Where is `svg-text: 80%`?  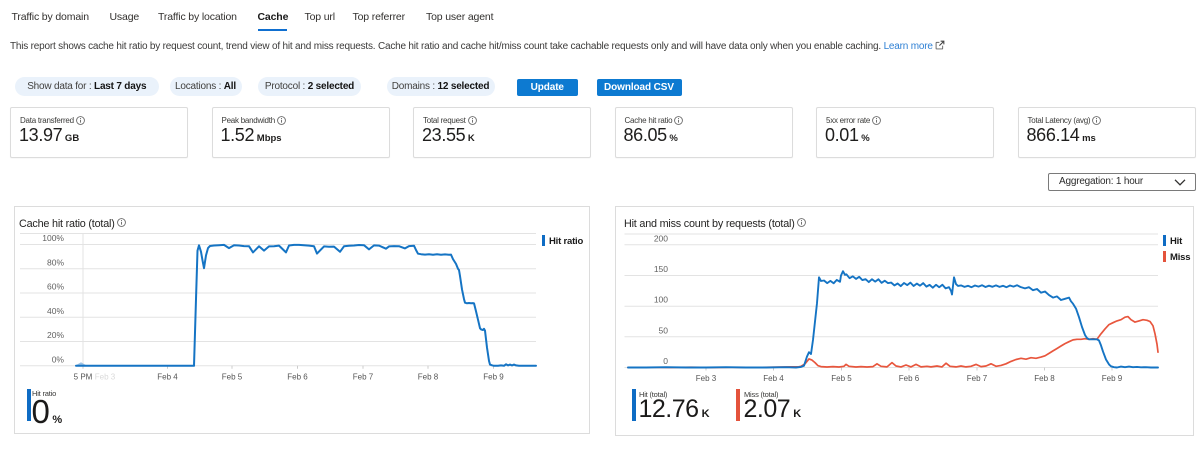
svg-text: 80% is located at coordinates (55, 262).